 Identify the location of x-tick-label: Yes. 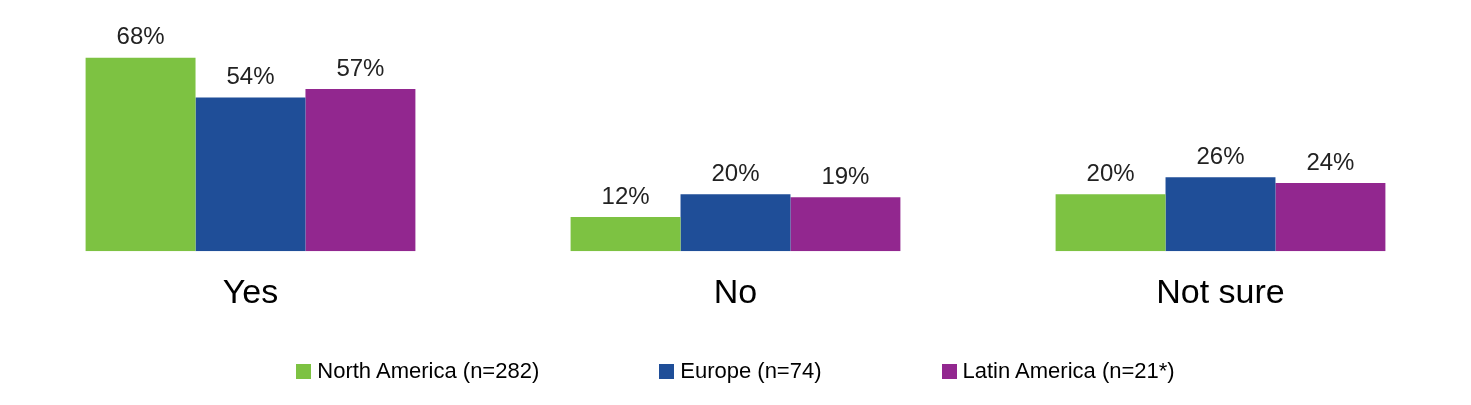
(250, 290).